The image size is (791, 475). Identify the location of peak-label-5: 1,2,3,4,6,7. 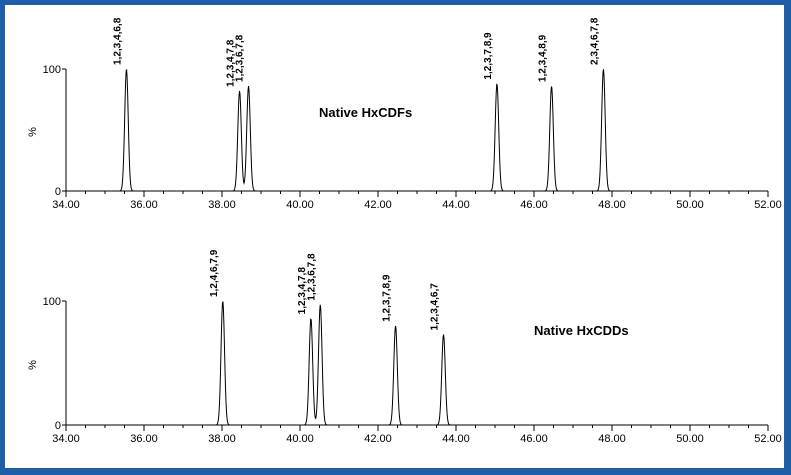
(435, 307).